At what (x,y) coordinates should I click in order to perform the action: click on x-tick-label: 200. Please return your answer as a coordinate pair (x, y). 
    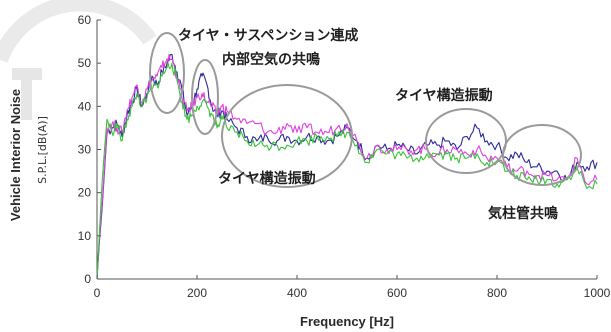
    Looking at the image, I should click on (197, 293).